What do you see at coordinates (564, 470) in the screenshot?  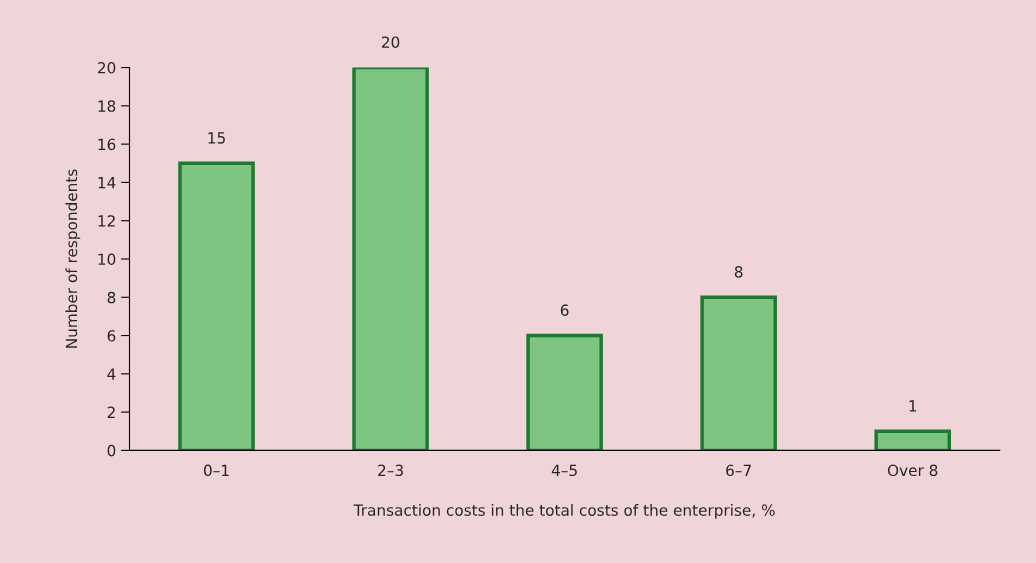 I see `x-tick-label: 4–5` at bounding box center [564, 470].